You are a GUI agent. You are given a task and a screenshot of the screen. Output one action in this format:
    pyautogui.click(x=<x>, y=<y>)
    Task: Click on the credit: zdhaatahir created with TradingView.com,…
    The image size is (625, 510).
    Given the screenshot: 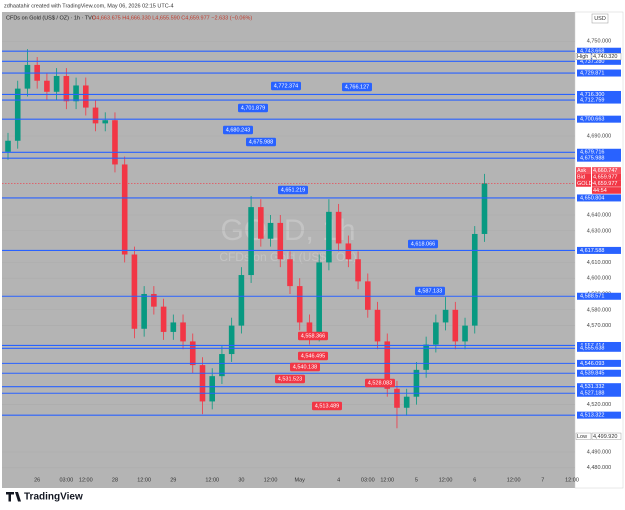 What is the action you would take?
    pyautogui.click(x=89, y=6)
    